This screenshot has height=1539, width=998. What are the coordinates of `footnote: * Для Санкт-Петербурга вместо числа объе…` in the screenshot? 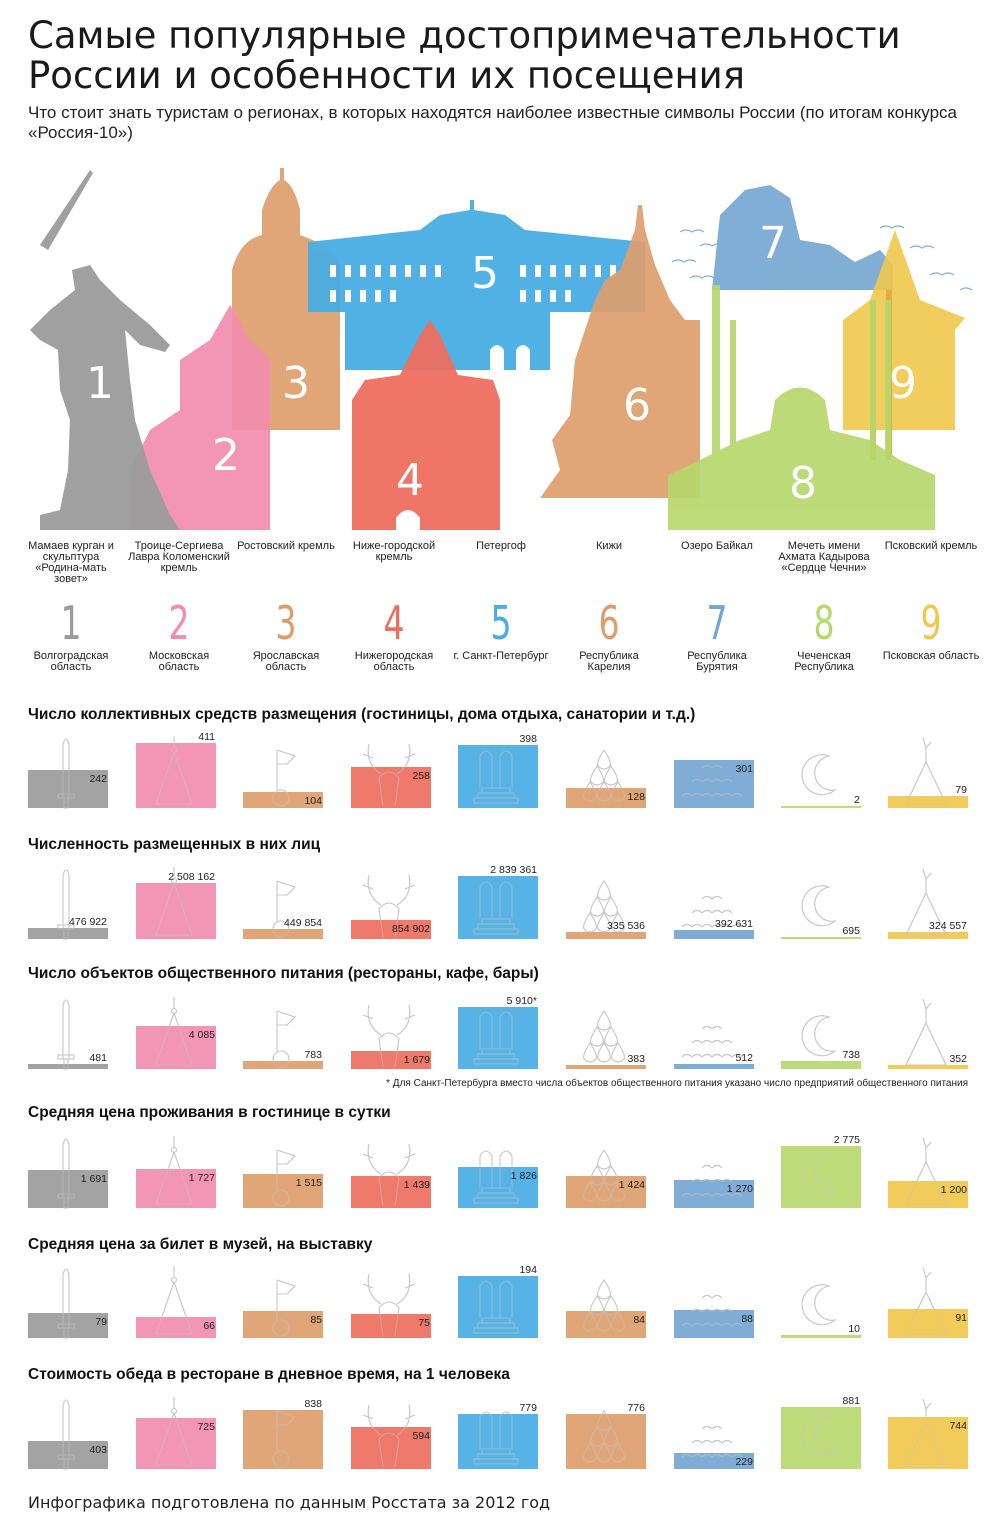 It's located at (677, 1083).